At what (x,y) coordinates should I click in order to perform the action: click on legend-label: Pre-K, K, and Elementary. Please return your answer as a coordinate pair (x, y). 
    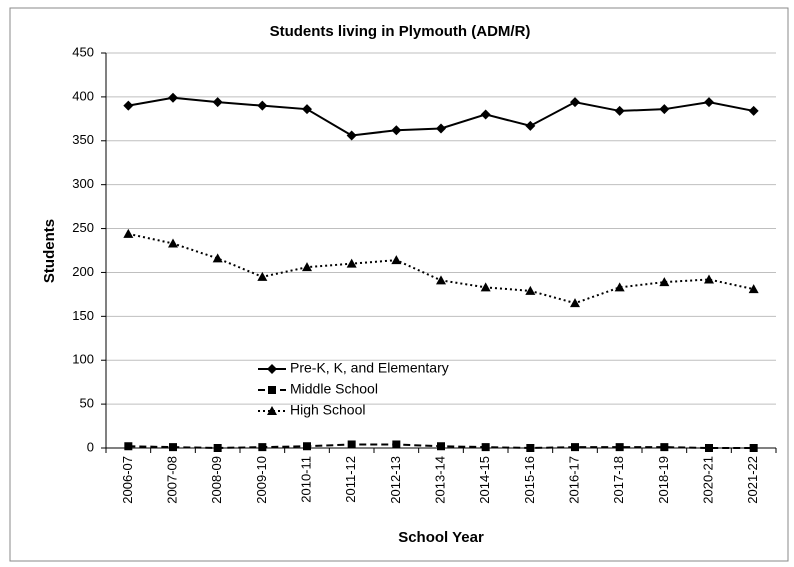
    Looking at the image, I should click on (369, 368).